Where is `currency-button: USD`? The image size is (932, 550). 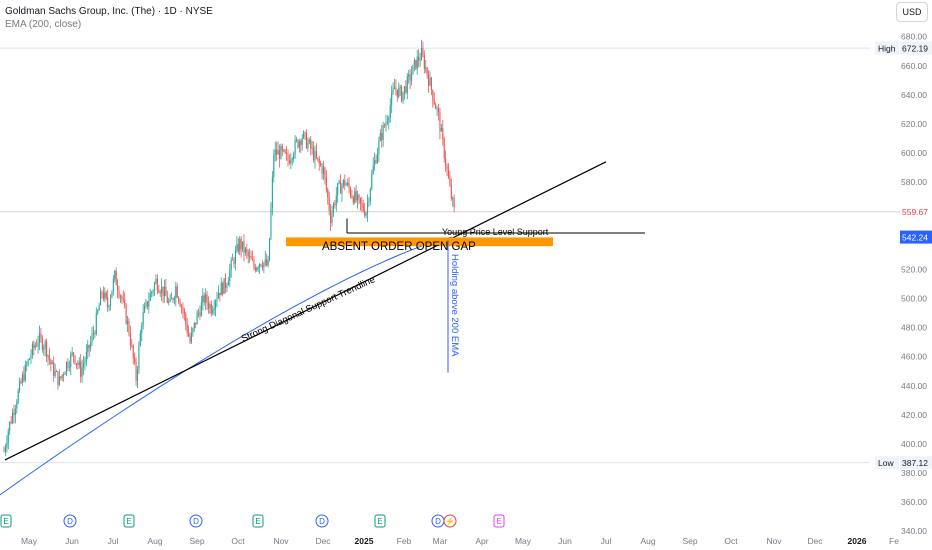
currency-button: USD is located at coordinates (912, 12).